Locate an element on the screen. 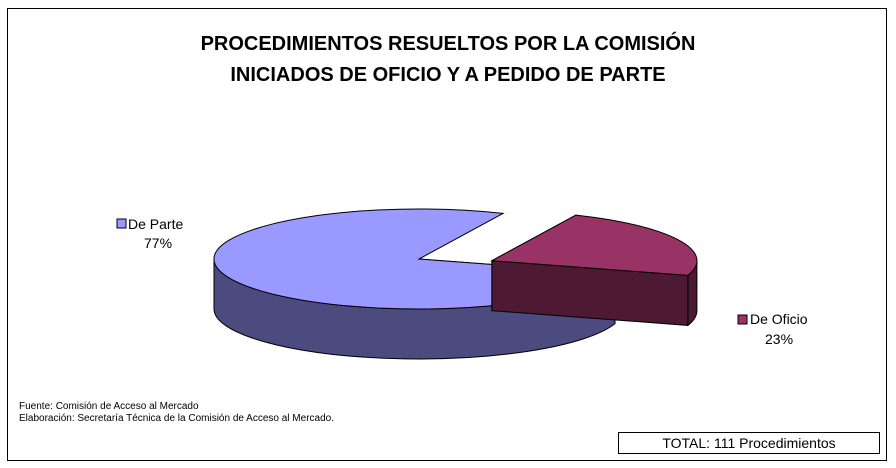 This screenshot has height=468, width=896. chart-title-line1: PROCEDIMIENTOS RESUELTOS POR LA COMISIÓN is located at coordinates (448, 44).